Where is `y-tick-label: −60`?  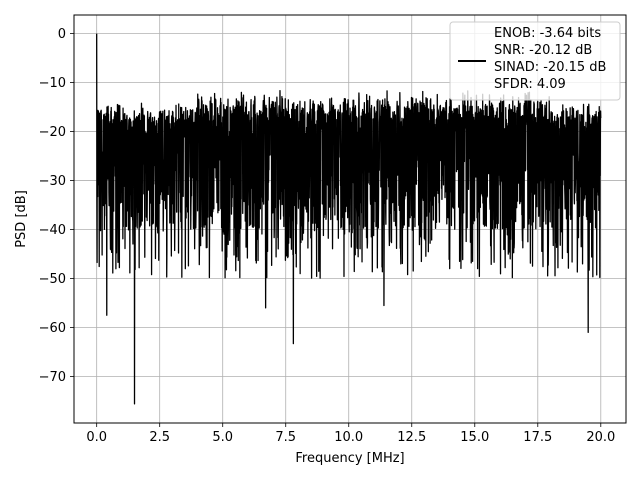
y-tick-label: −60 is located at coordinates (52, 328).